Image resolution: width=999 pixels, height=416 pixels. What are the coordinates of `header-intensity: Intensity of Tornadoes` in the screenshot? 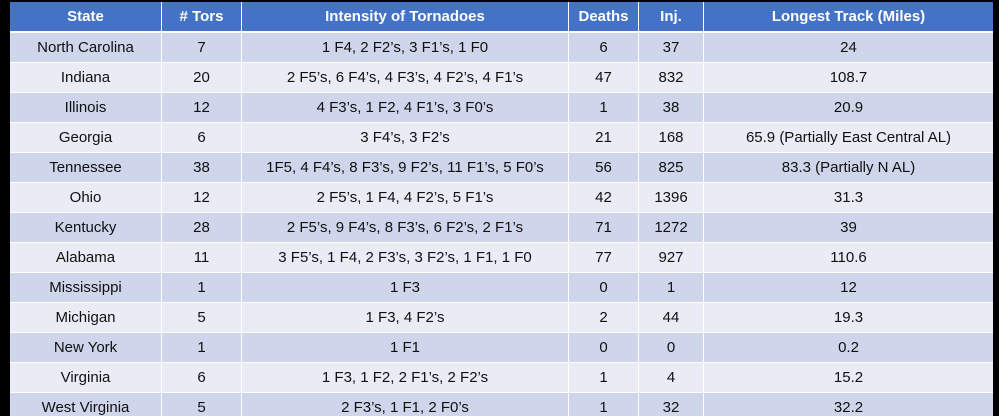 It's located at (405, 17).